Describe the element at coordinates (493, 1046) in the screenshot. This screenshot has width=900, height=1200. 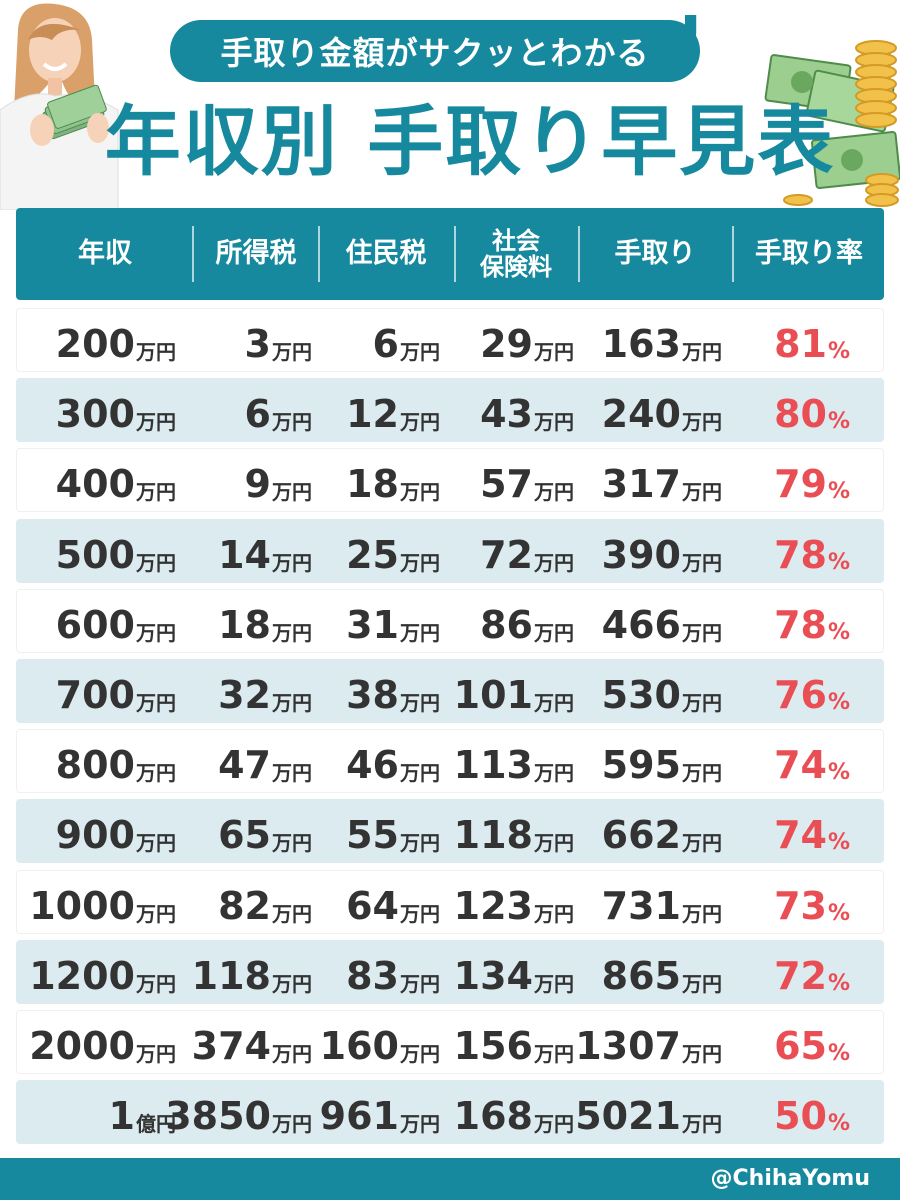
I see `cell-value: 156` at that location.